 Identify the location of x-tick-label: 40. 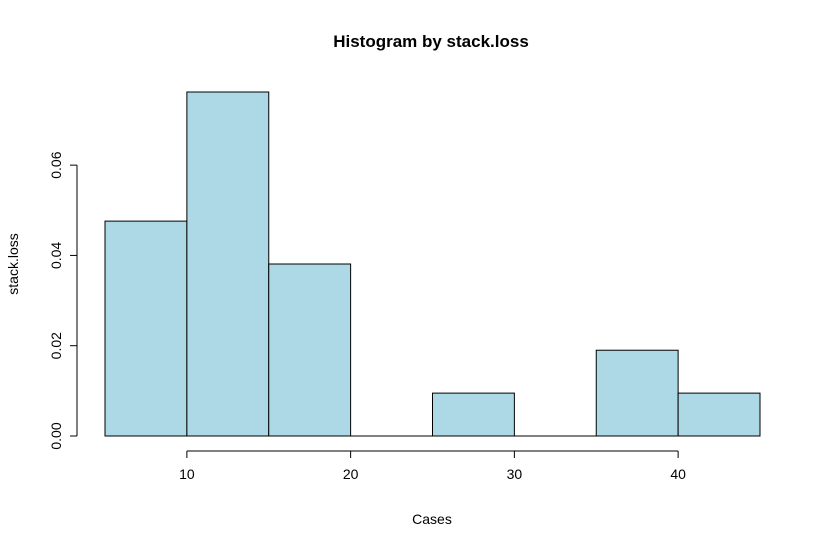
(678, 474).